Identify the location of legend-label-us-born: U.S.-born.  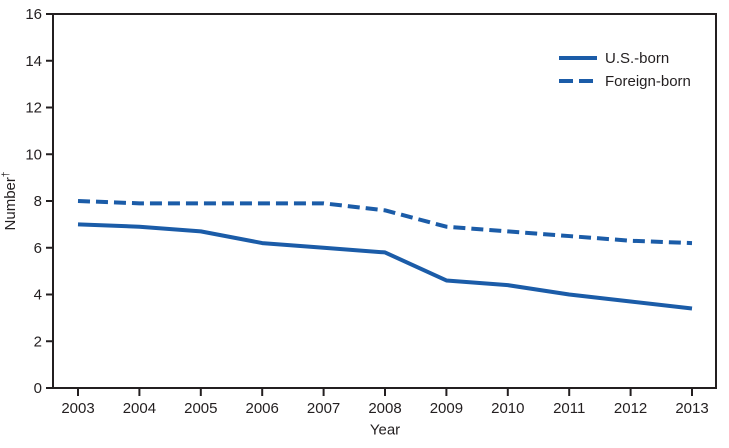
(637, 58).